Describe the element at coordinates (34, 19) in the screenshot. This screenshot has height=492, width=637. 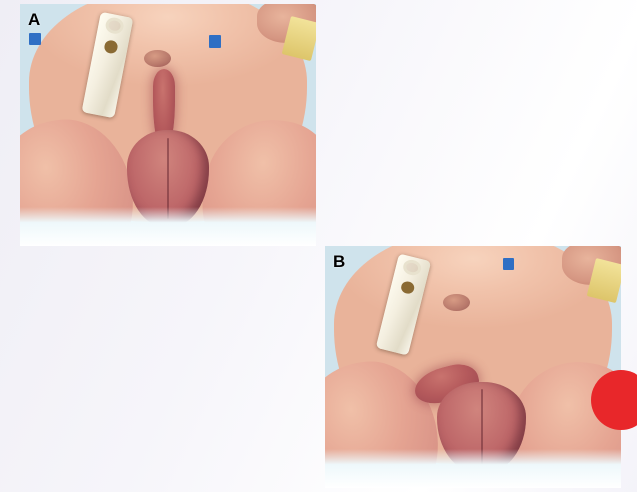
I see `panel-label-a: A` at that location.